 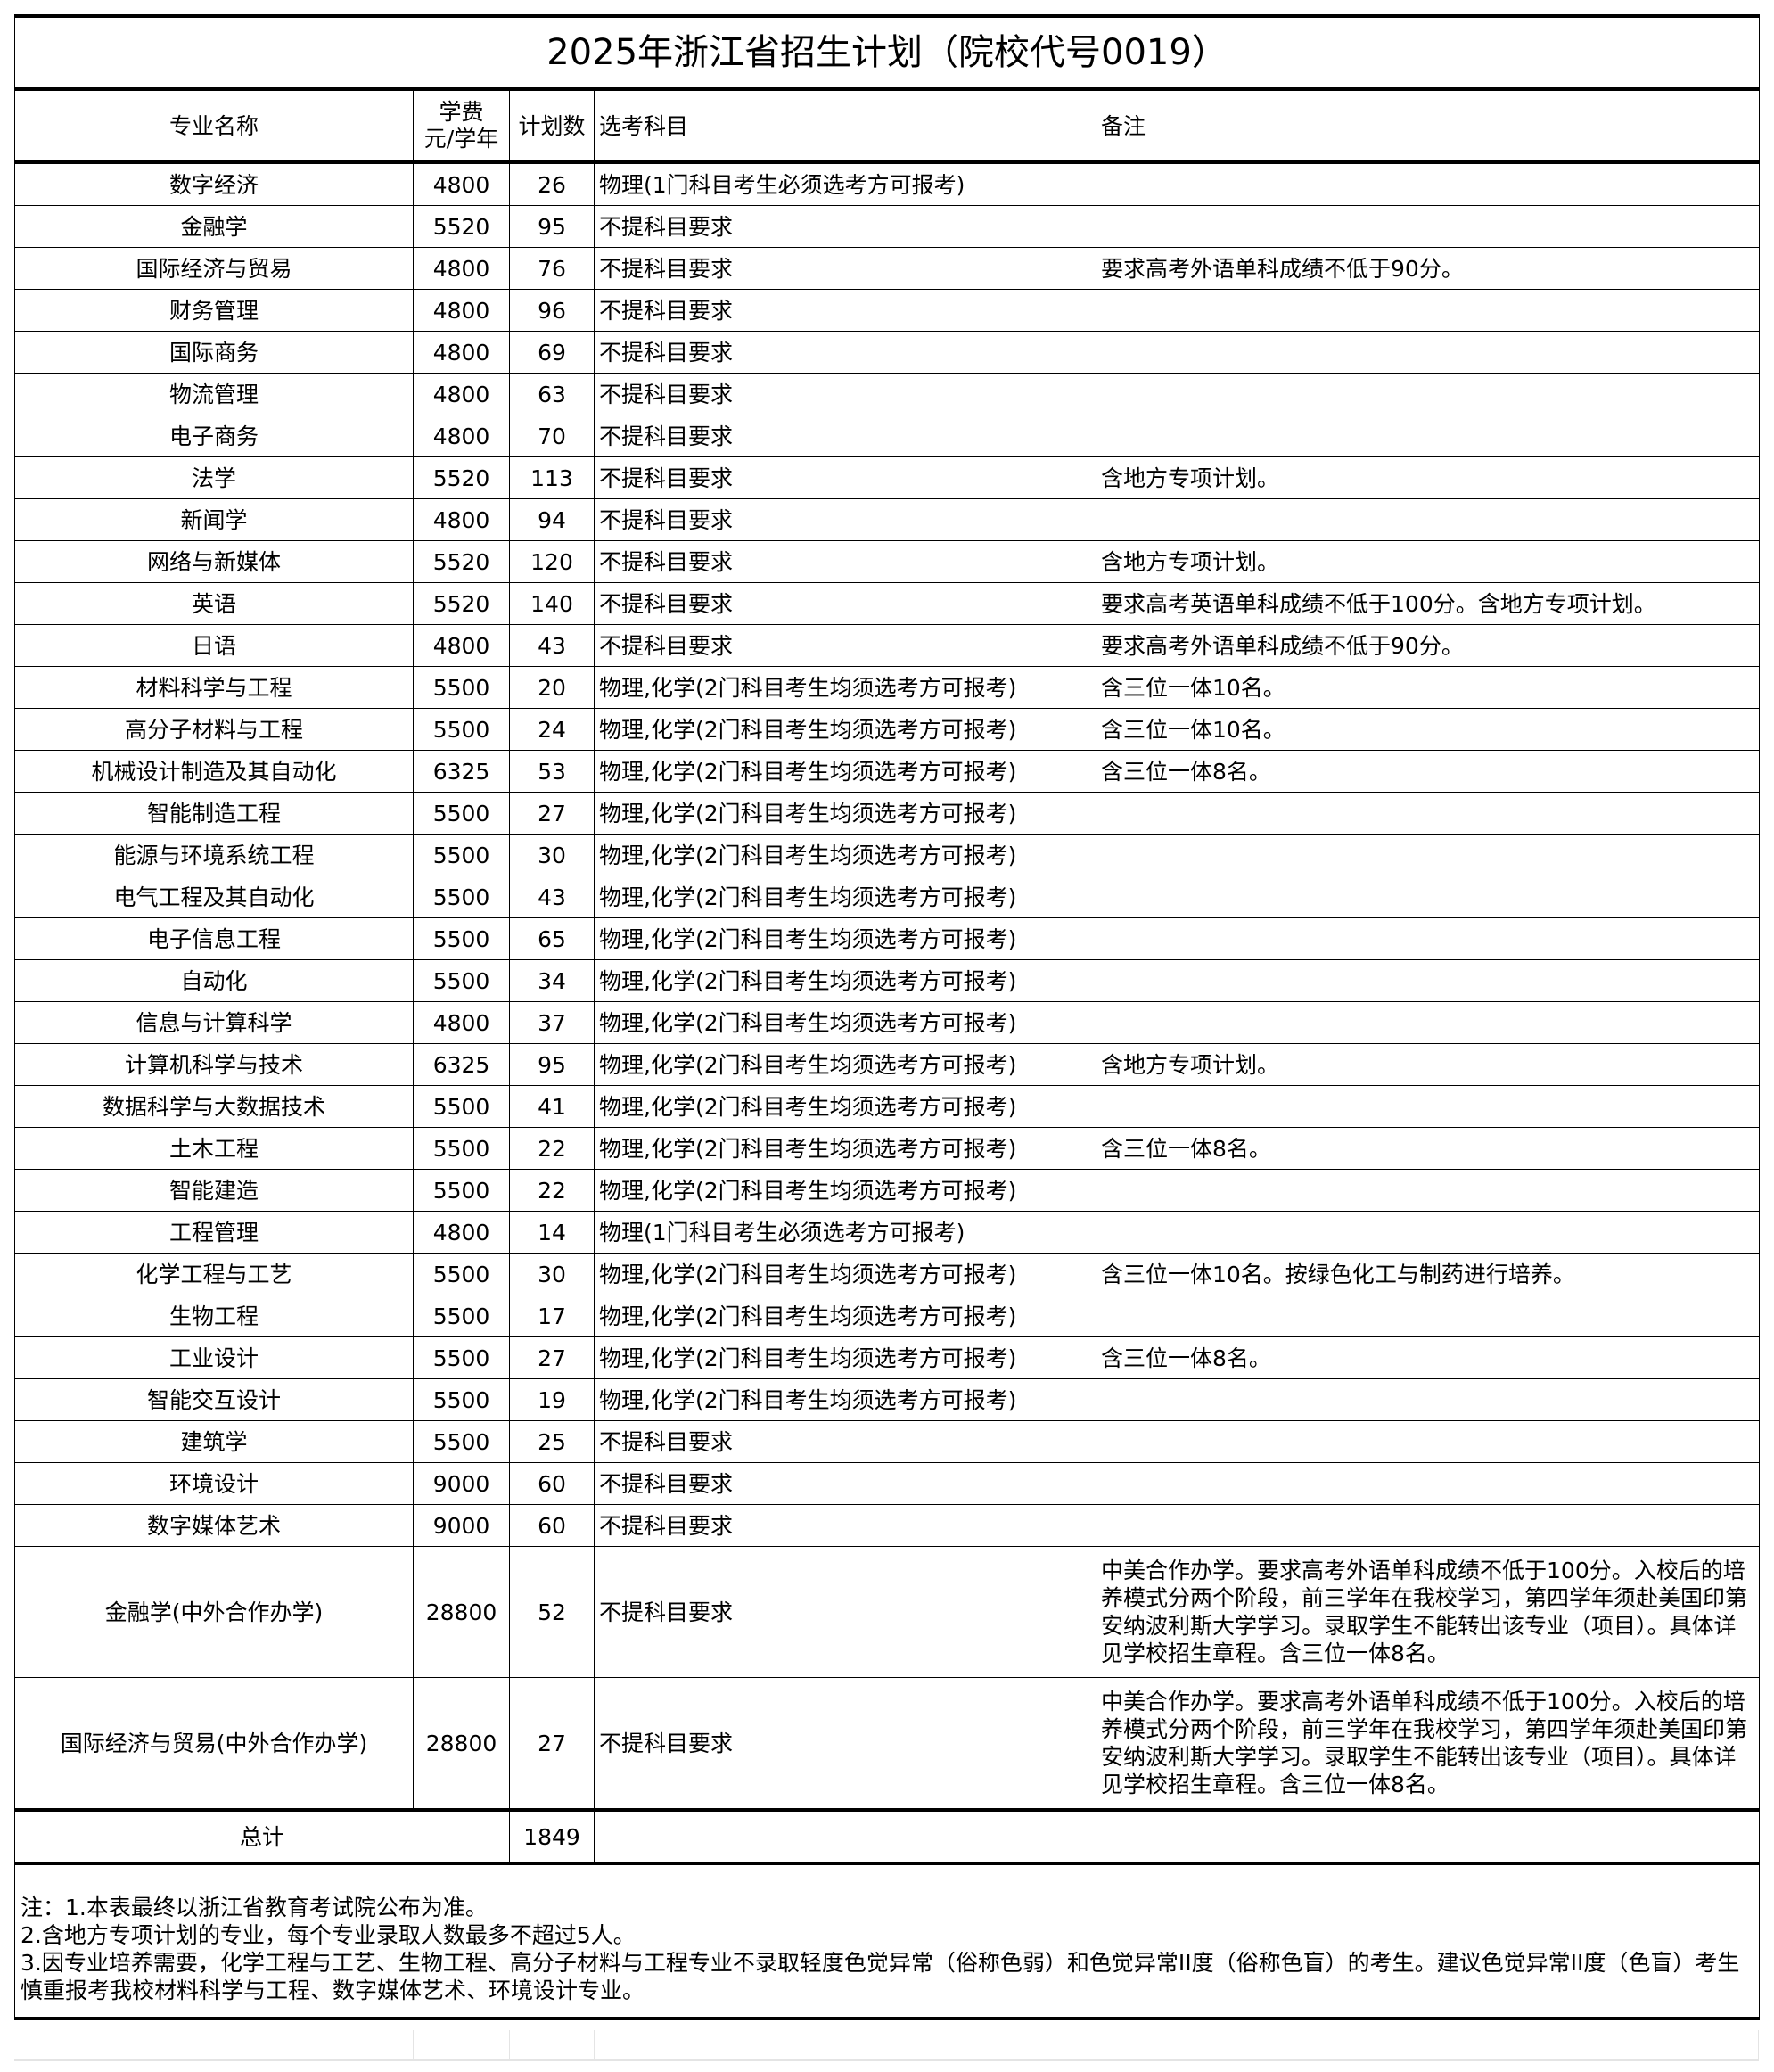 I want to click on table-row: 日语 4800 43 不提科目要求 要求高考外语单科成绩不低于90分。, so click(x=887, y=645).